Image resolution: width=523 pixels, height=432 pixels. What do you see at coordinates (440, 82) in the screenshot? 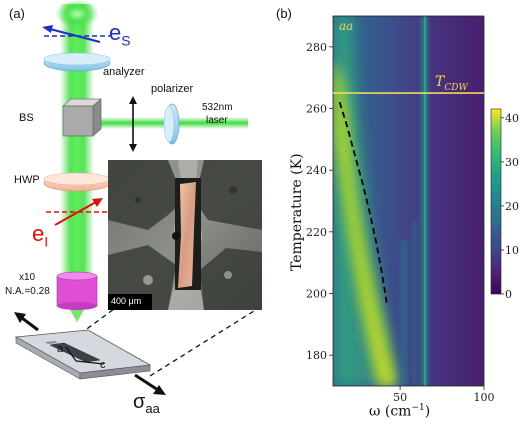
I see `tcdw-label-main: T` at bounding box center [440, 82].